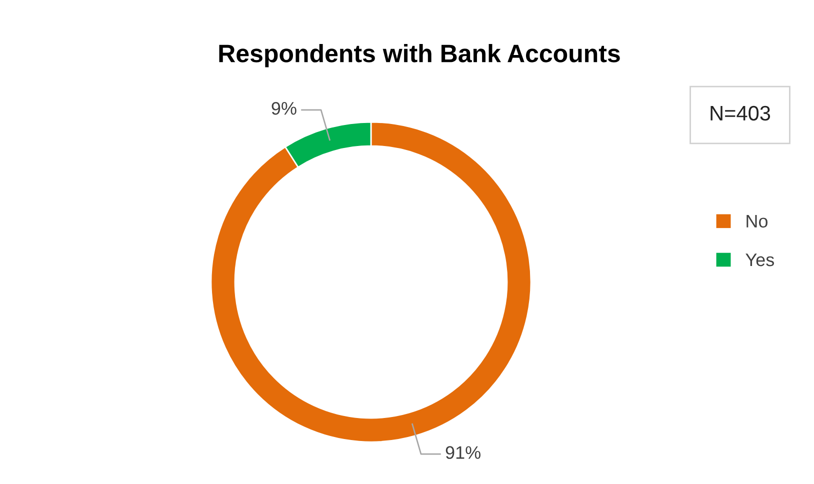  Describe the element at coordinates (419, 56) in the screenshot. I see `chart-title: Respondents with Bank Accounts` at that location.